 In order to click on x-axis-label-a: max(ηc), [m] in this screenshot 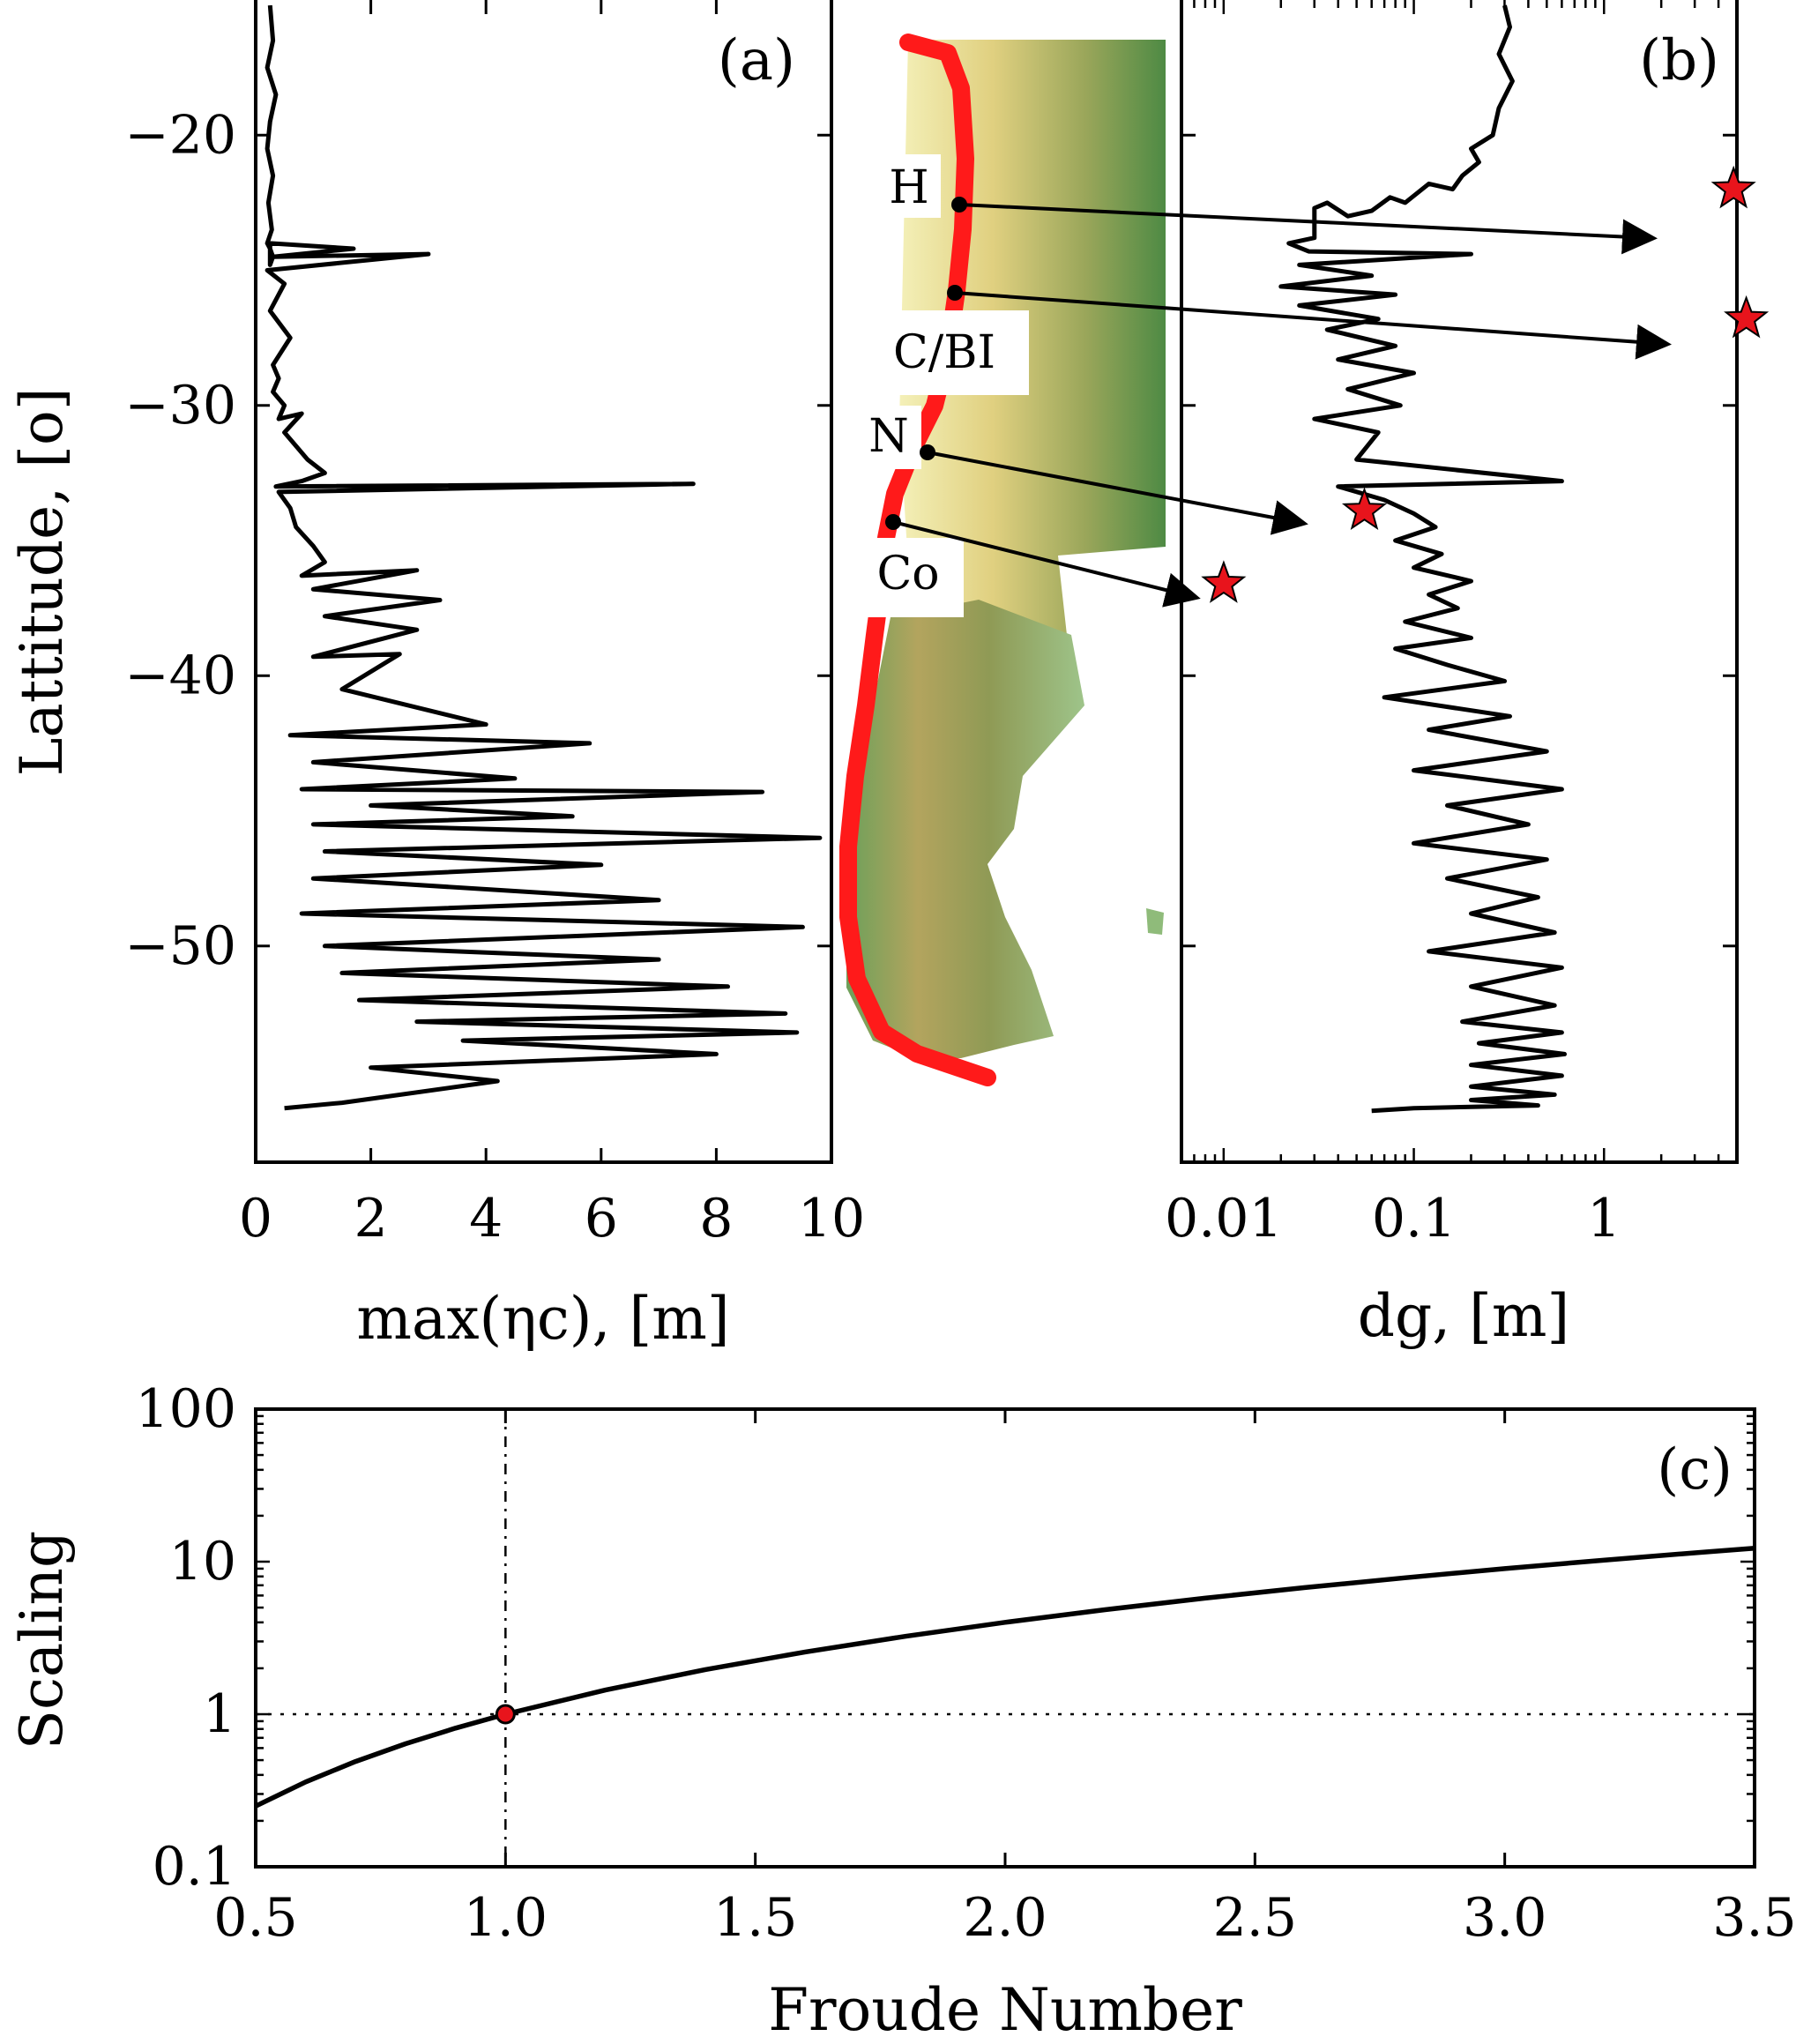, I will do `click(542, 1319)`.